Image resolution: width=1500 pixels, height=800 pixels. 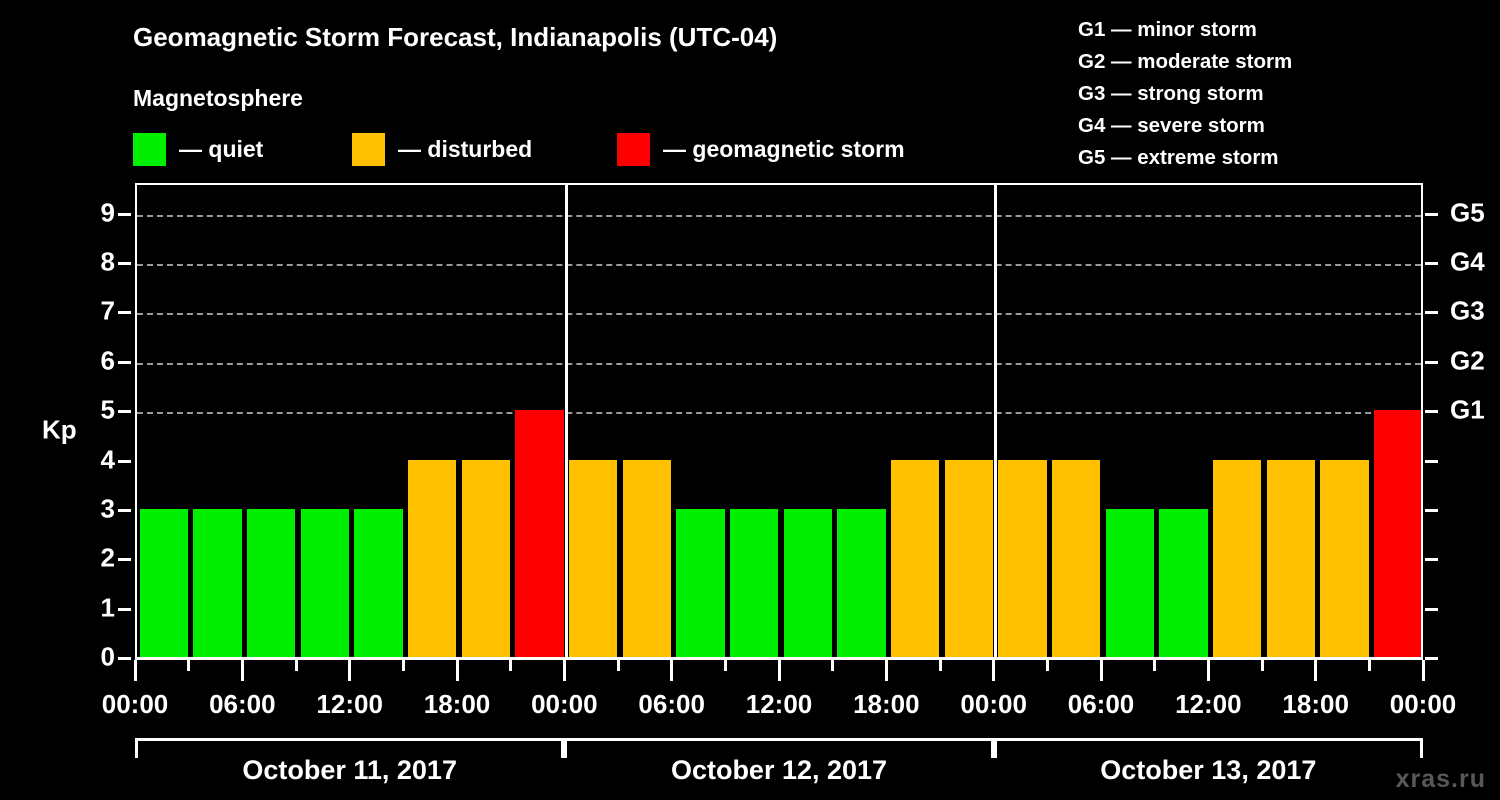 What do you see at coordinates (633, 149) in the screenshot?
I see `storm-swatch` at bounding box center [633, 149].